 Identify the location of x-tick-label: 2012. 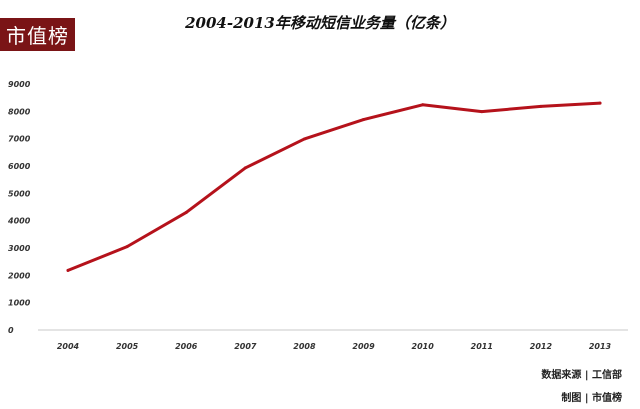
(541, 346).